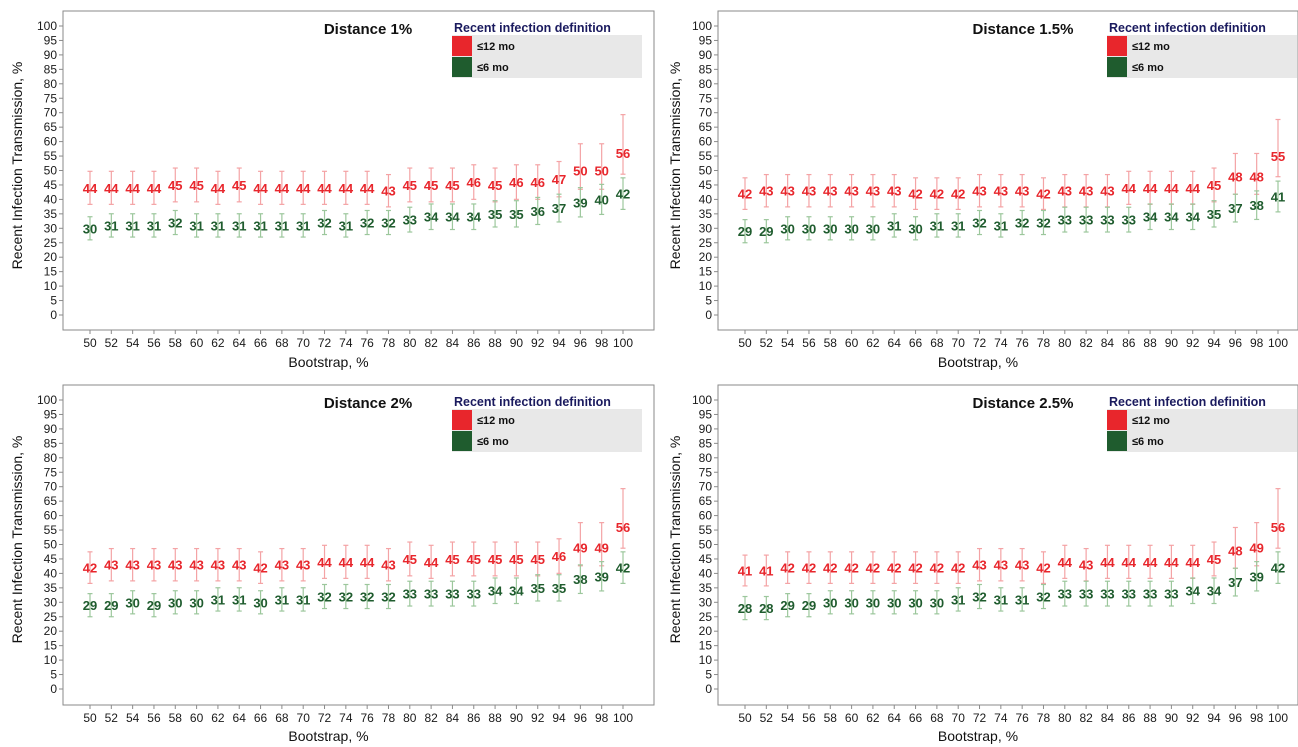 Image resolution: width=1298 pixels, height=747 pixels. Describe the element at coordinates (1192, 217) in the screenshot. I see `data-label: 34` at that location.